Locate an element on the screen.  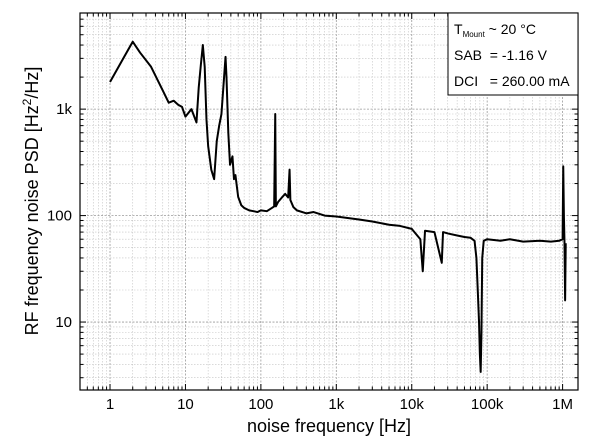
y-tick-label: 100 is located at coordinates (59, 216).